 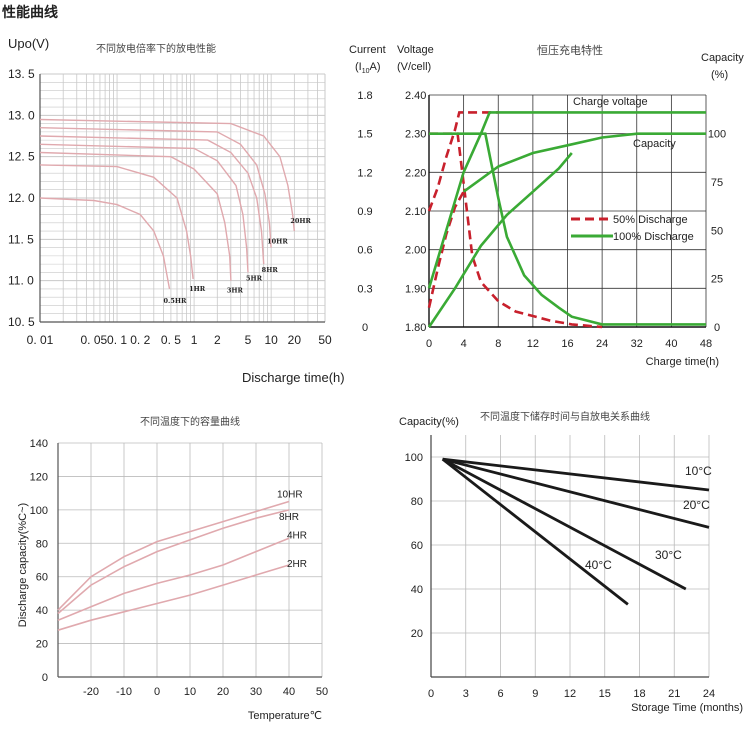 I want to click on y-tick-label: 100, so click(x=39, y=511).